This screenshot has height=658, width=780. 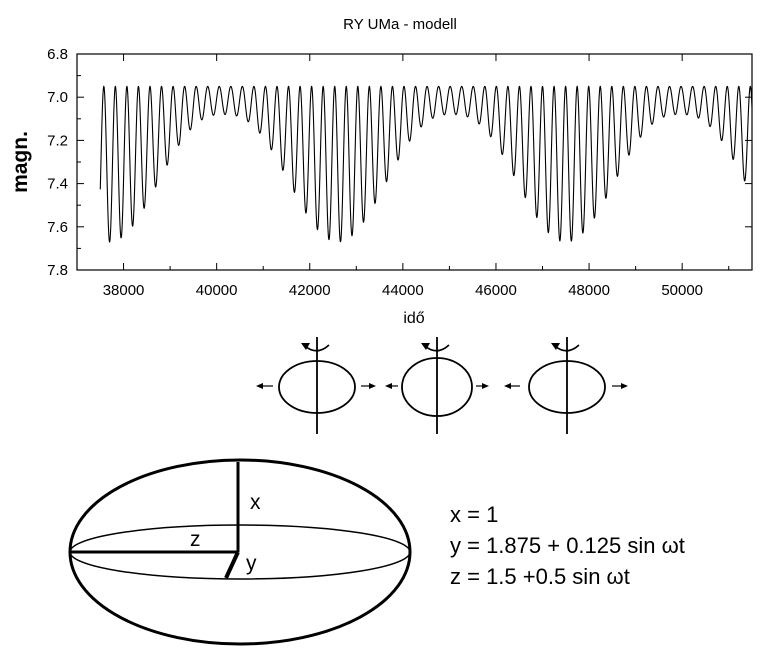 What do you see at coordinates (474, 514) in the screenshot?
I see `equation-x: x = 1` at bounding box center [474, 514].